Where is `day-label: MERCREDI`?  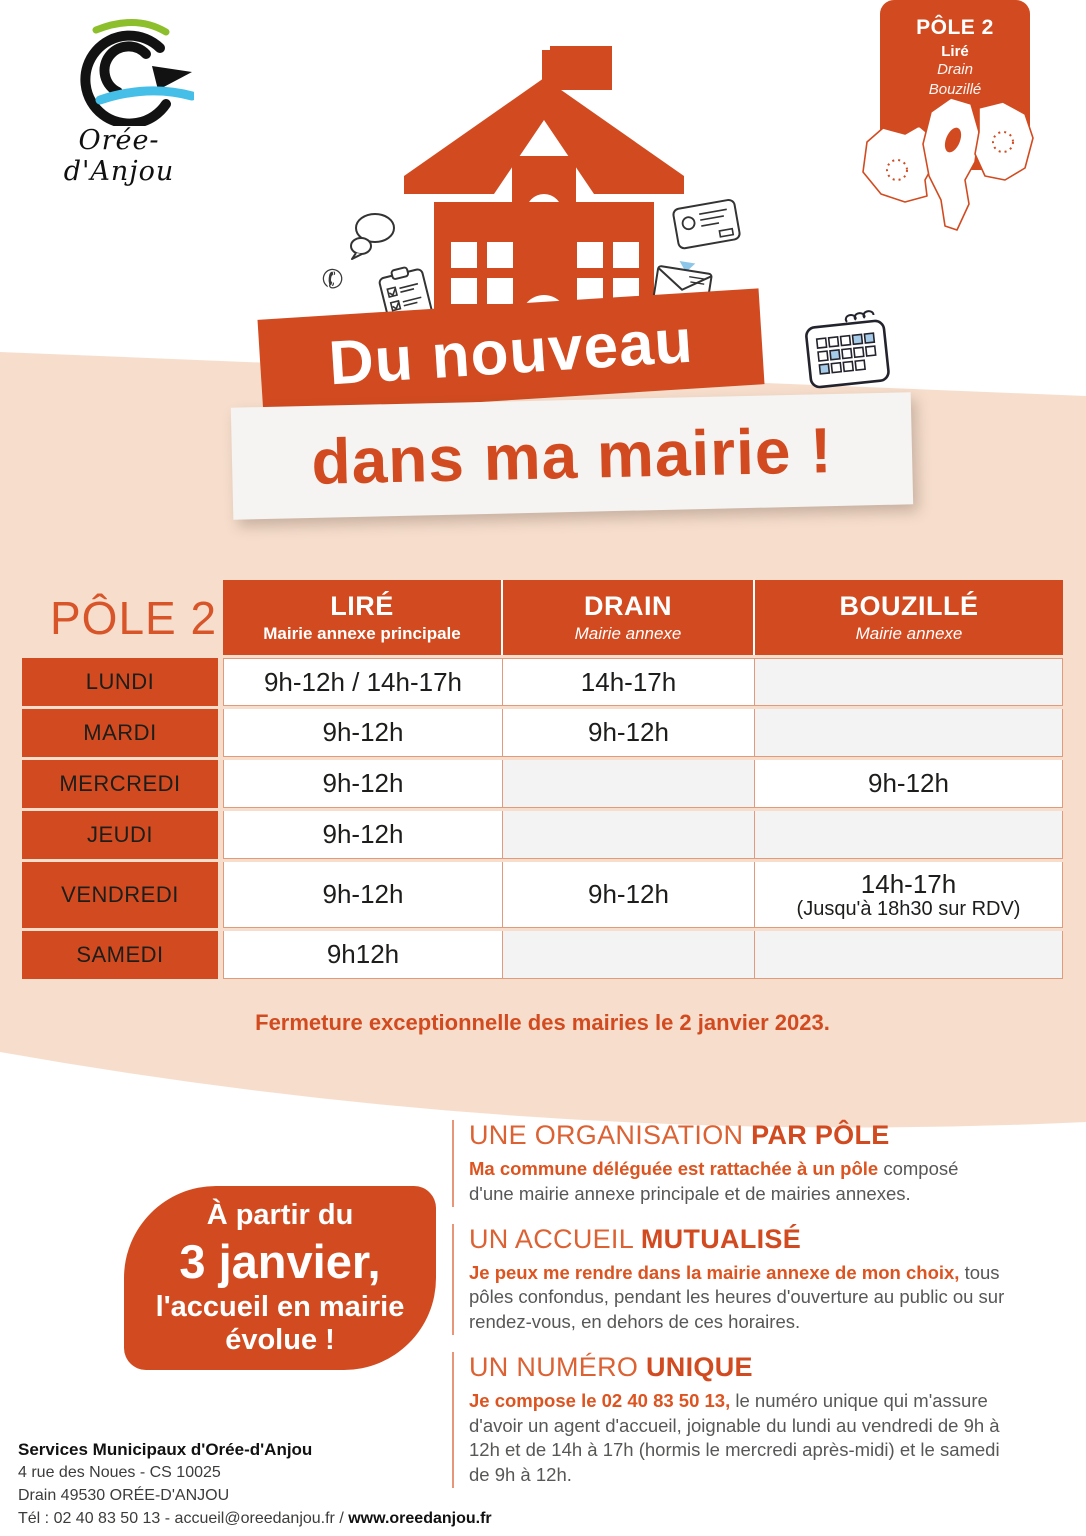
day-label: MERCREDI is located at coordinates (120, 784).